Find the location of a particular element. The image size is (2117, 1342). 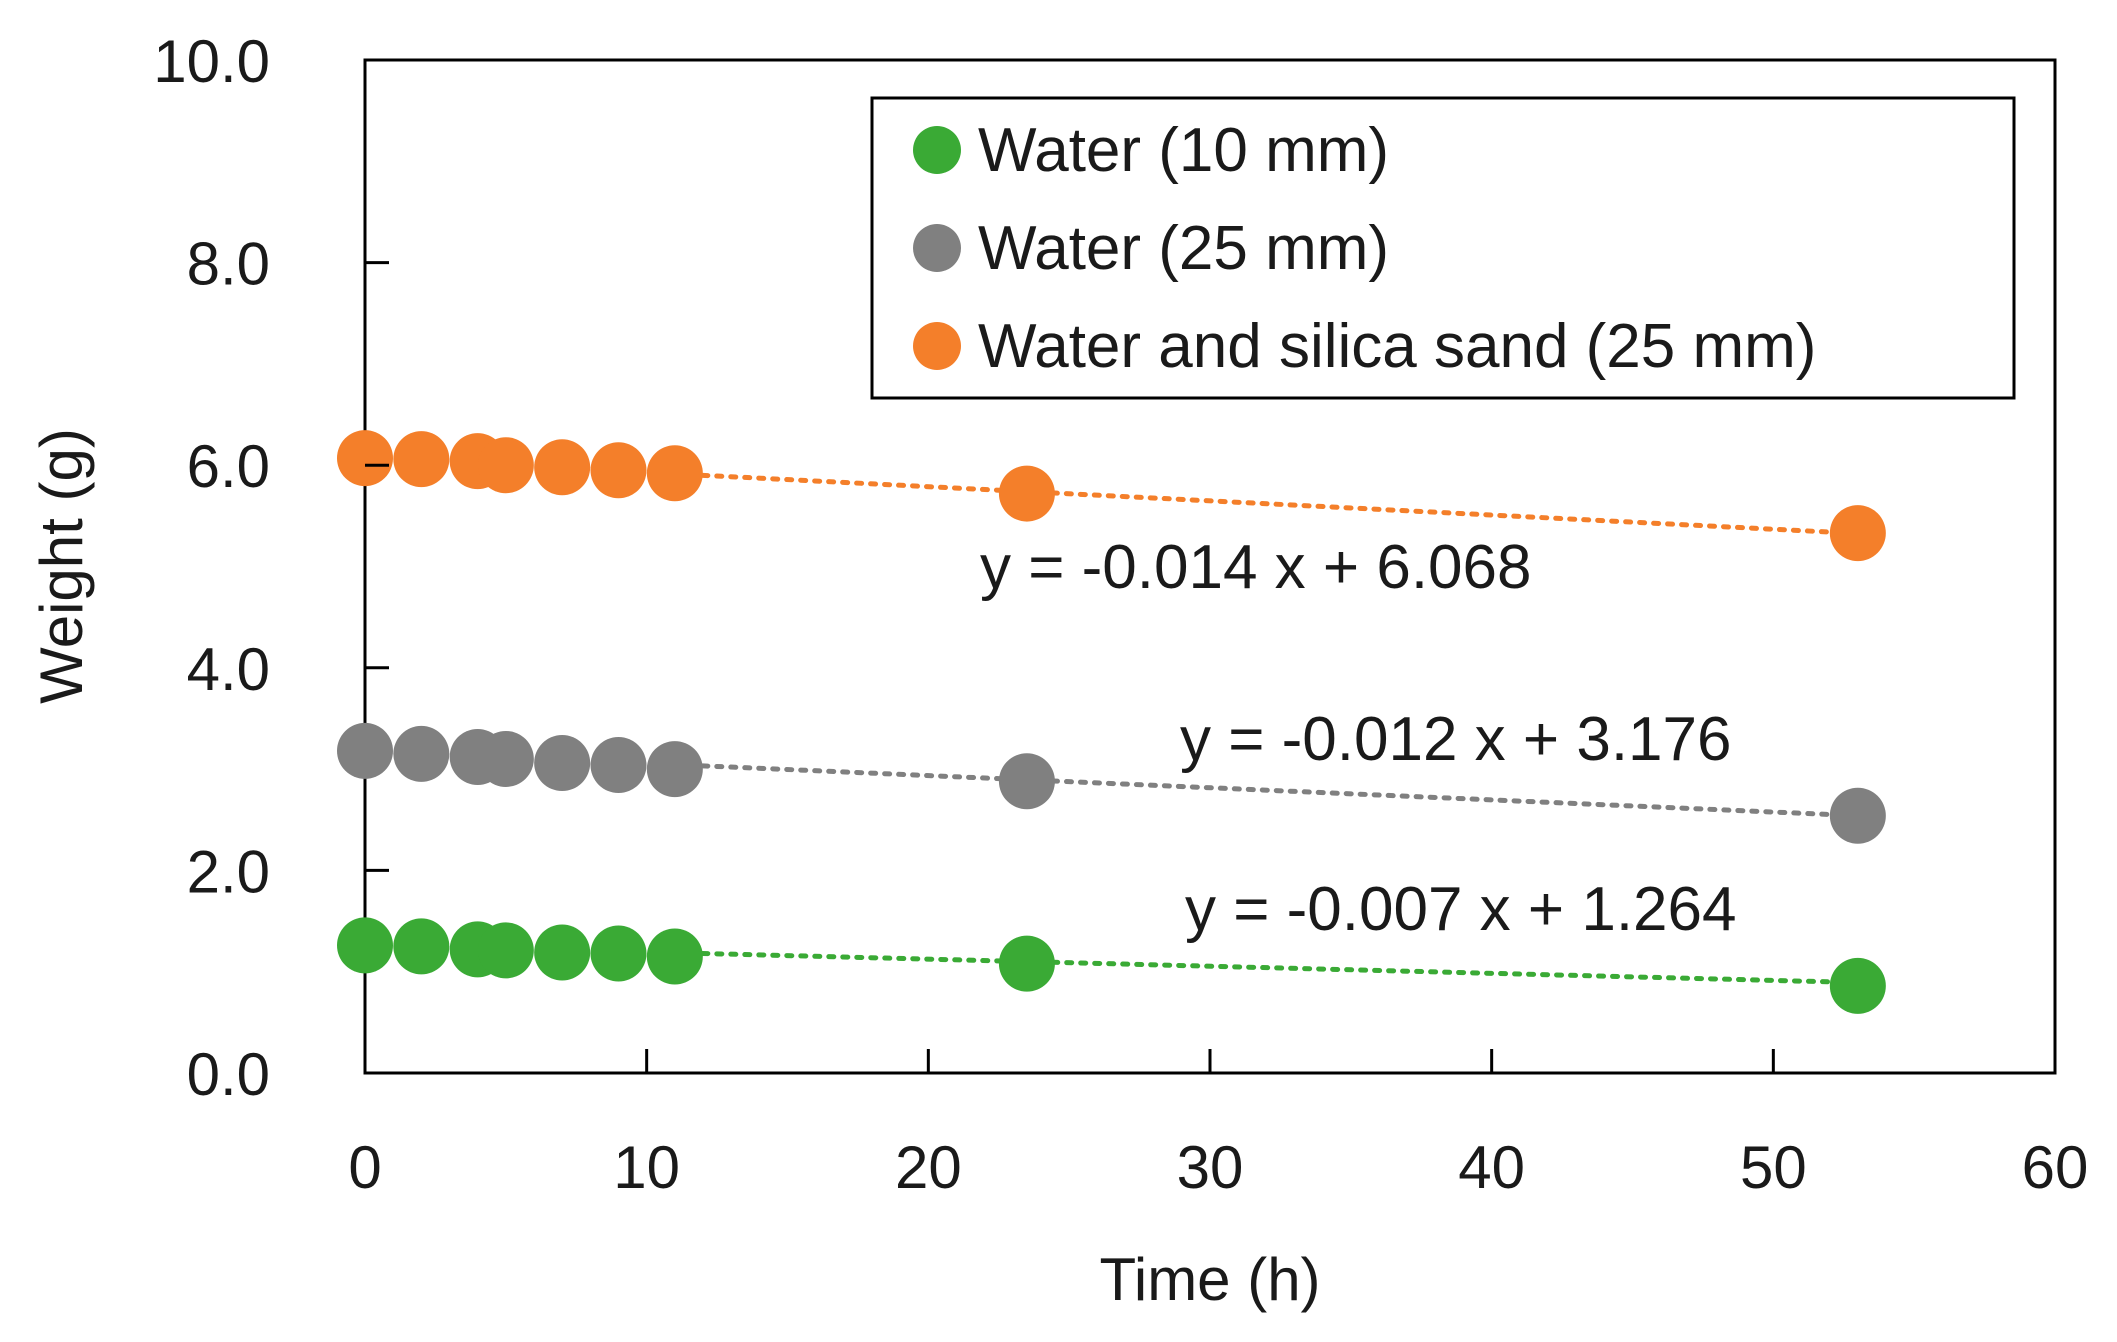

trendline-equation-series-1: y = -0.012 x + 3.176 is located at coordinates (1456, 739).